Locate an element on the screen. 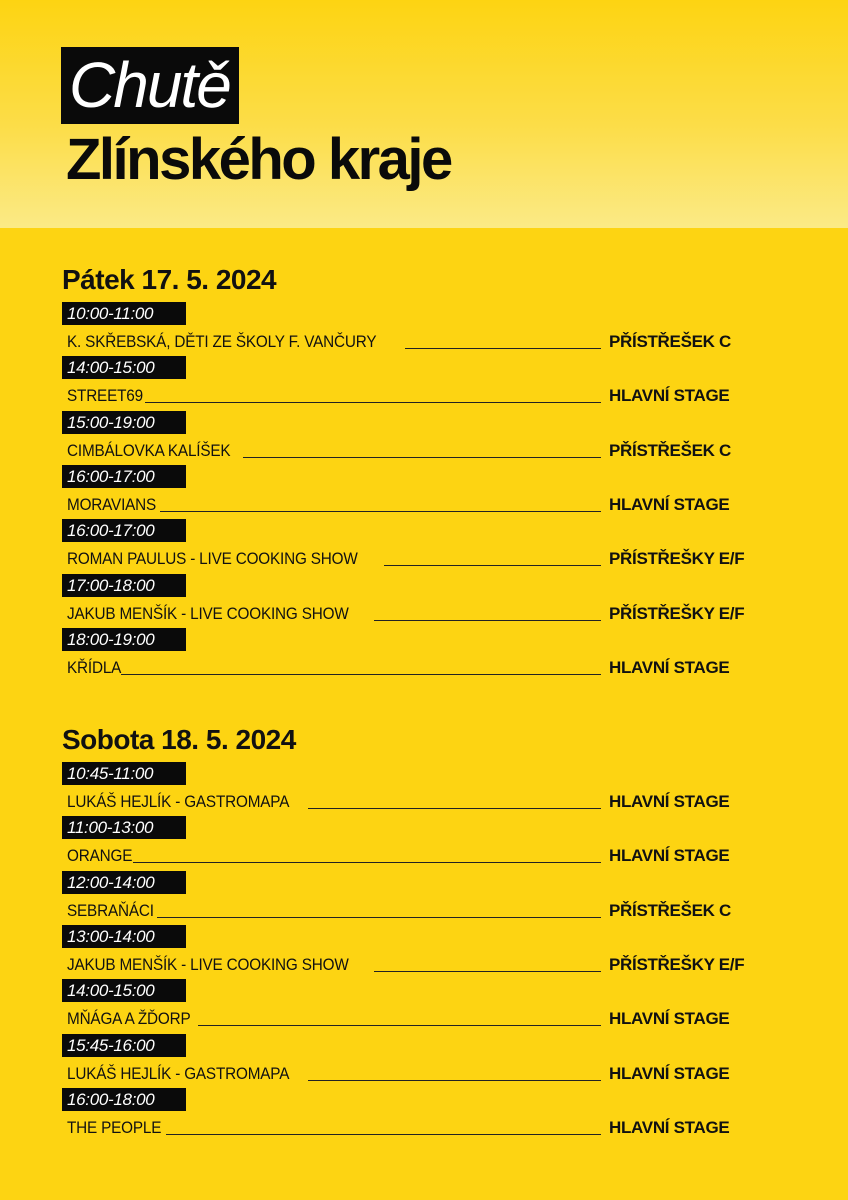 This screenshot has width=848, height=1200. performer-name: ORANGE is located at coordinates (100, 856).